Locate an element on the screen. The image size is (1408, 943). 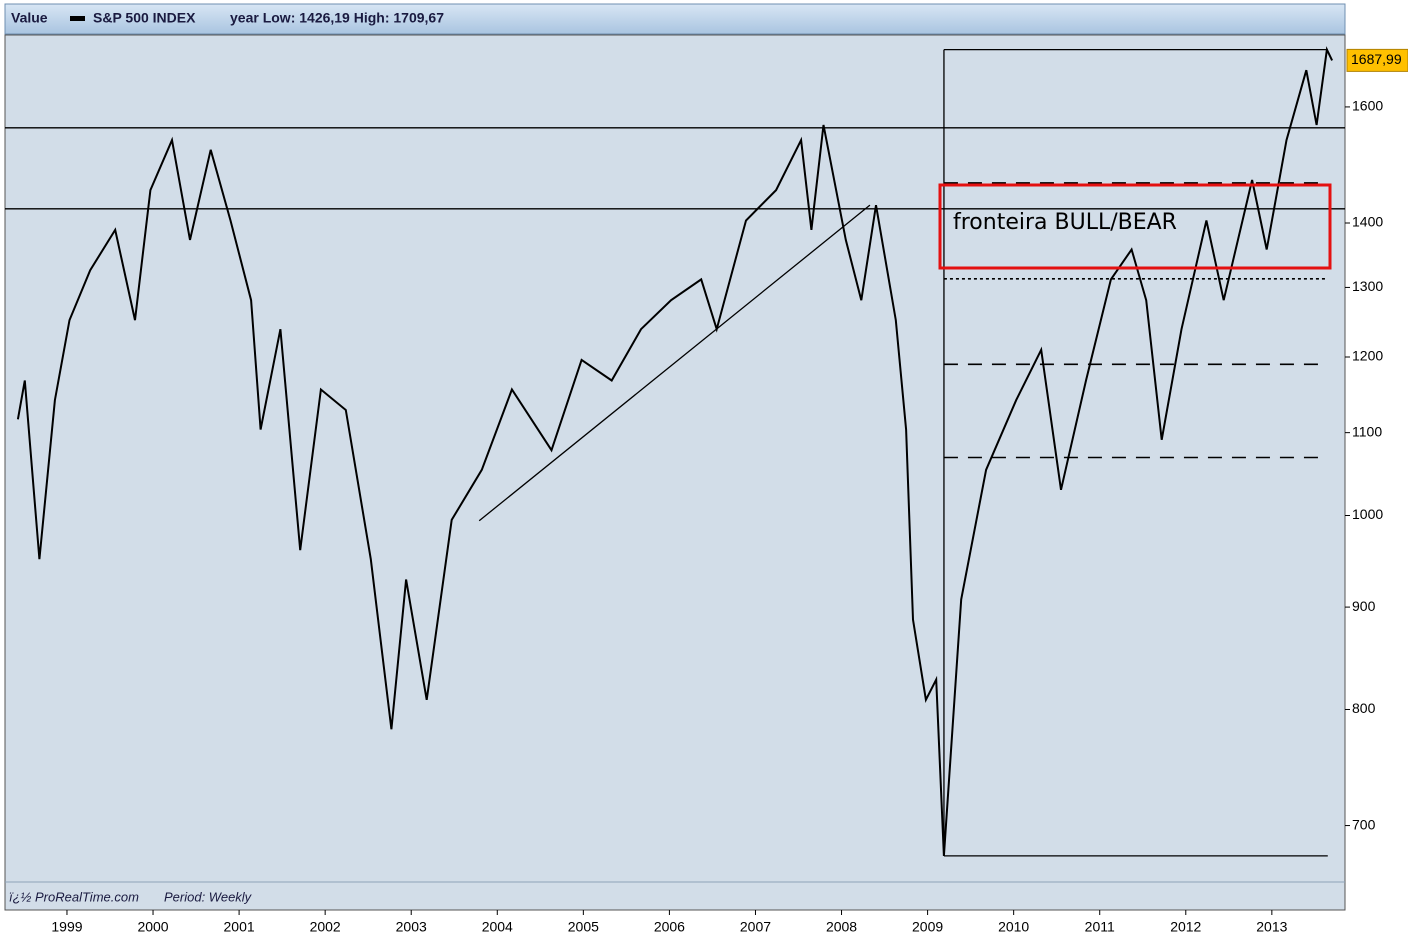
y-tick-label: 1600 is located at coordinates (1367, 106).